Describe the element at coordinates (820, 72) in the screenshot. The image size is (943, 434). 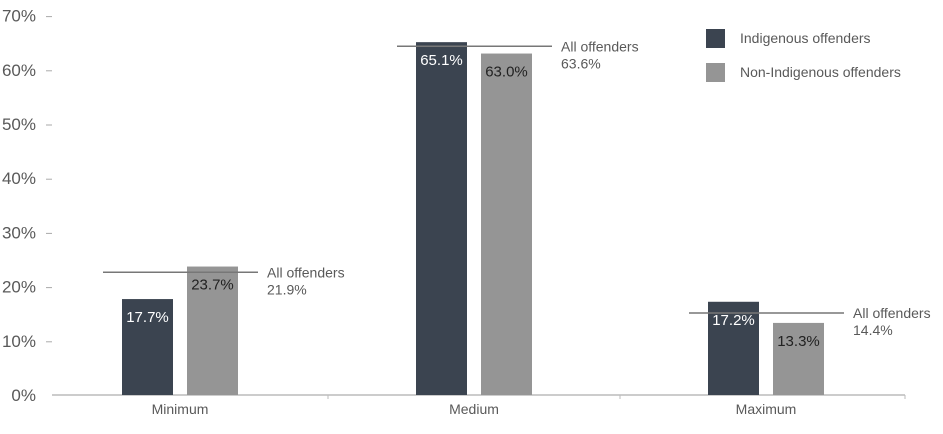
I see `legend-label: Non-Indigenous offenders` at that location.